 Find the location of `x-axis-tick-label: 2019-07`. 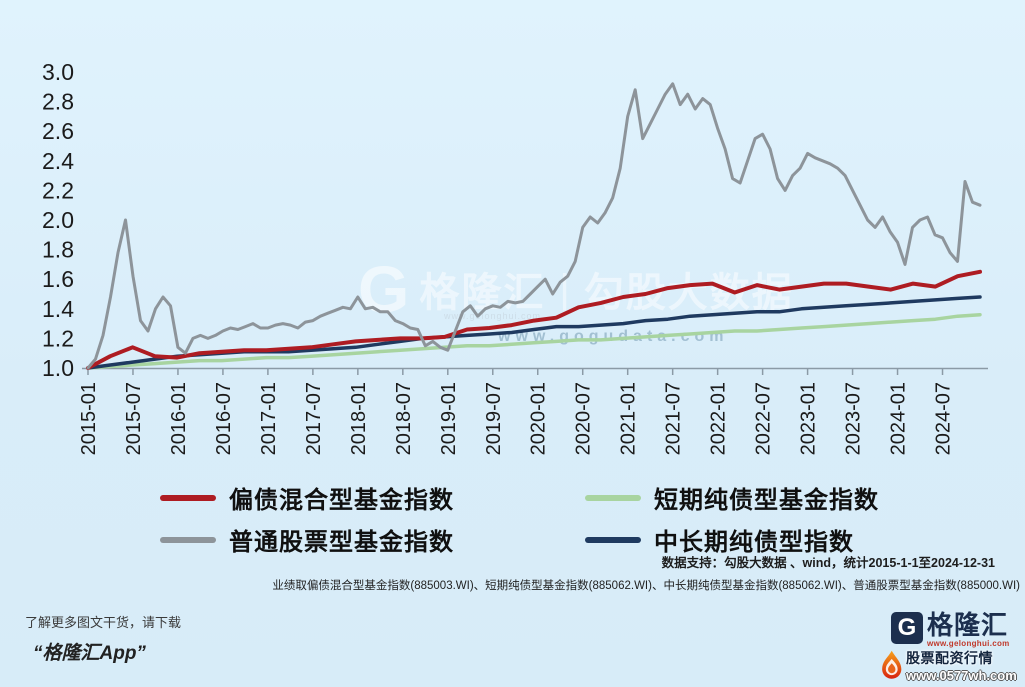

x-axis-tick-label: 2019-07 is located at coordinates (494, 418).